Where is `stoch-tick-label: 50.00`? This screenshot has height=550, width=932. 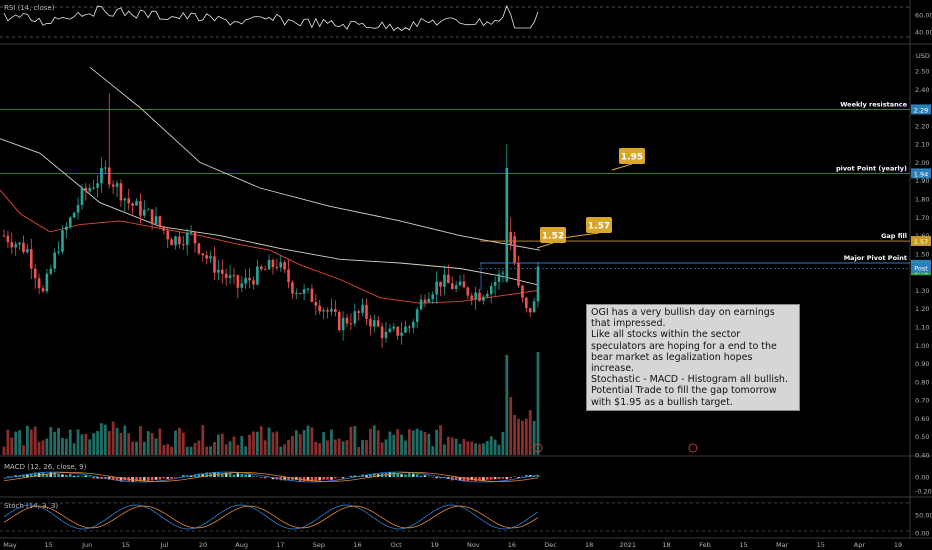 stoch-tick-label: 50.00 is located at coordinates (923, 516).